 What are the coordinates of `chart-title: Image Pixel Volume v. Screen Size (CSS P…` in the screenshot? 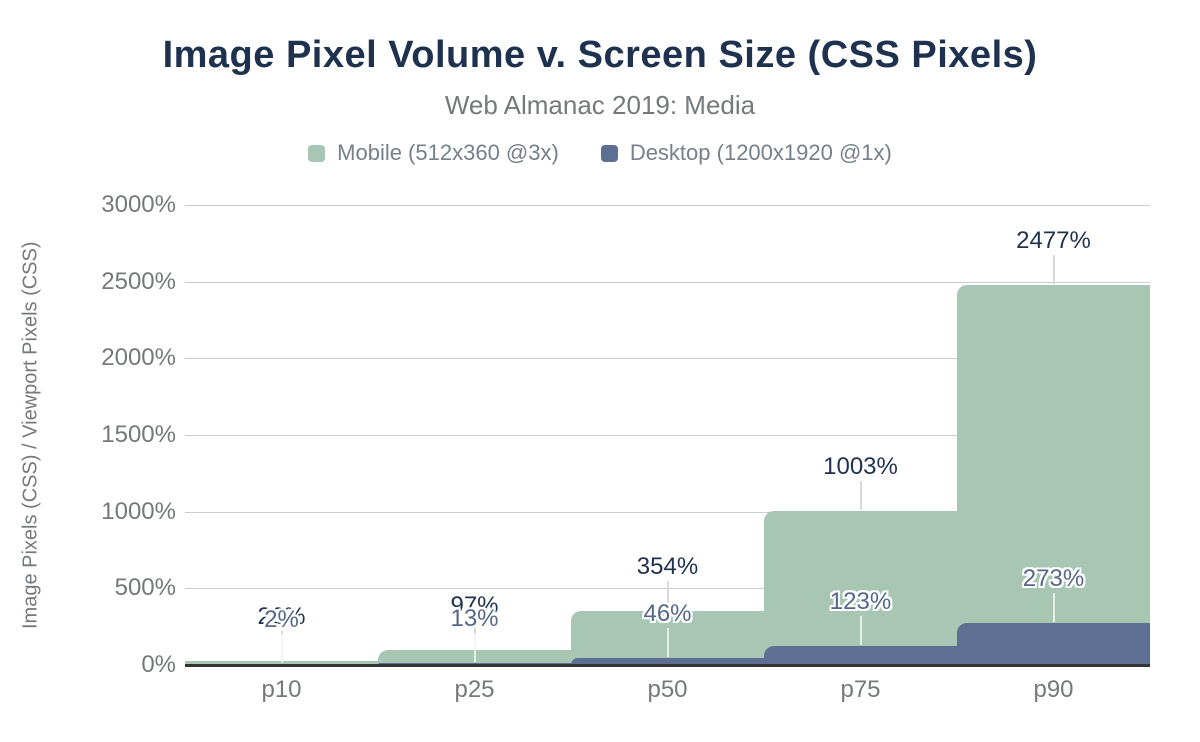 It's located at (600, 55).